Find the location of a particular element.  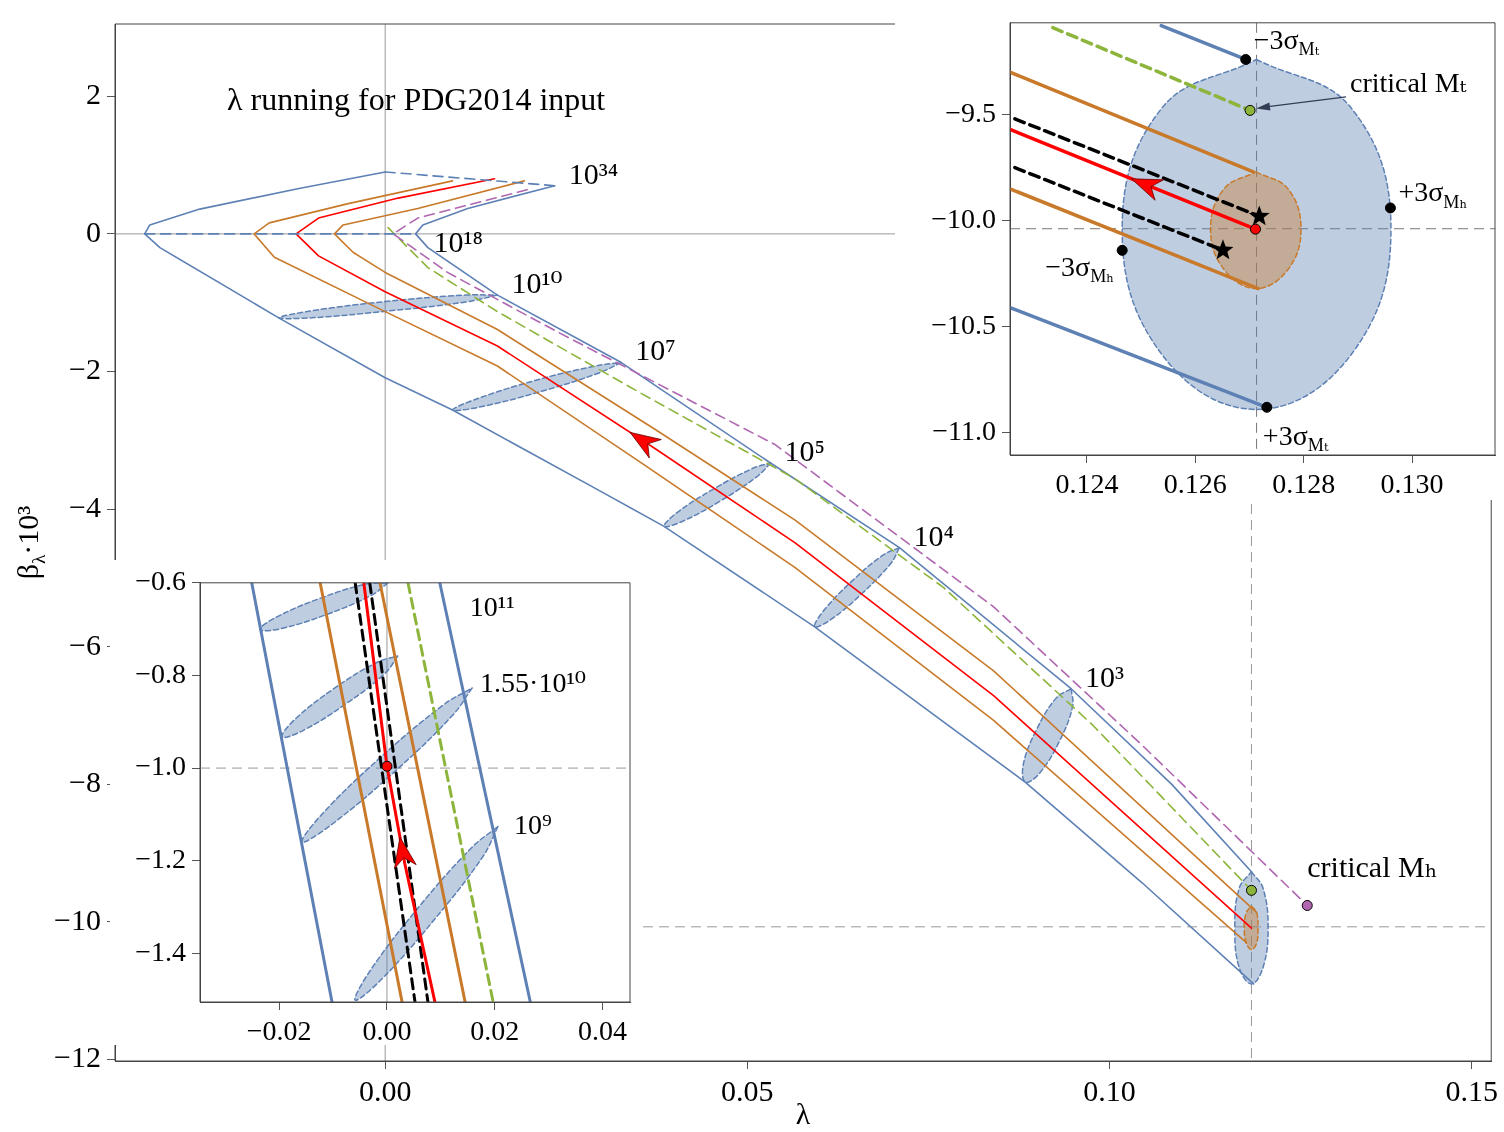

x-tick-label: −0.02 is located at coordinates (279, 1031).